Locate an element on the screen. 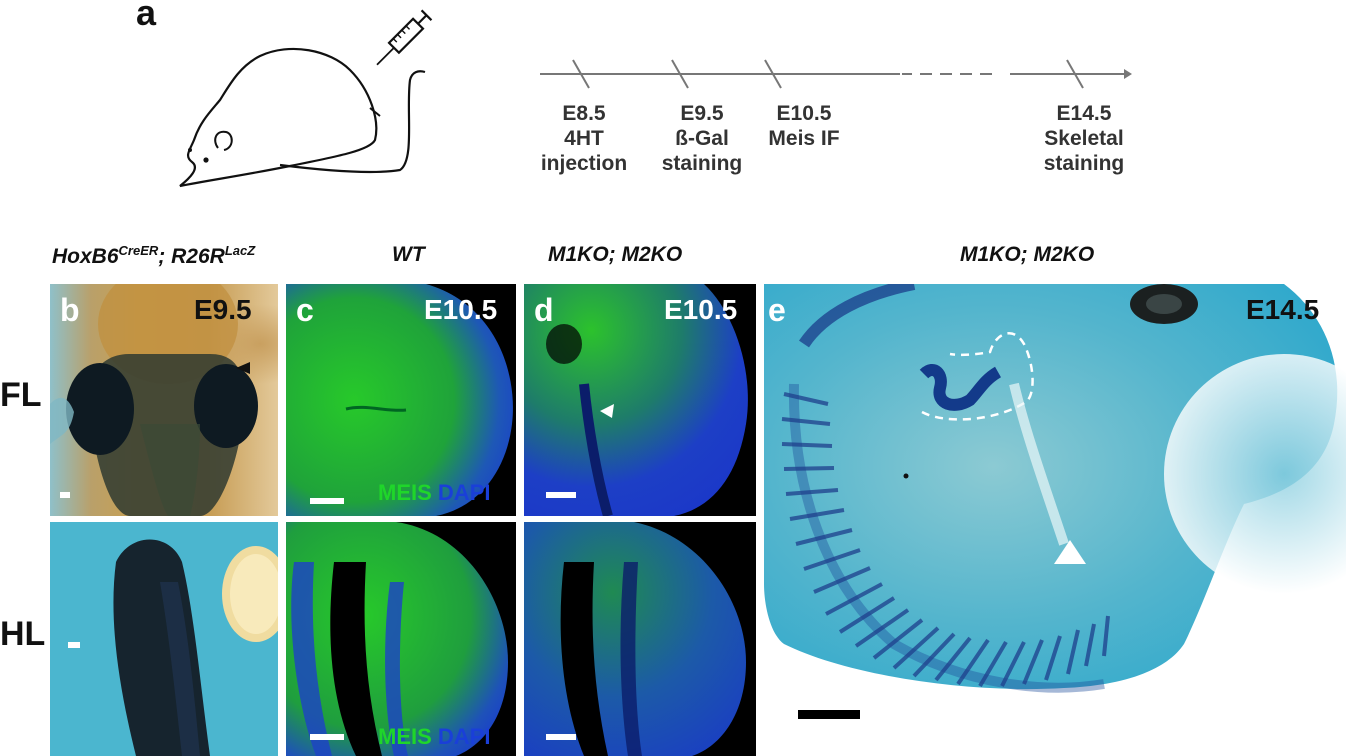 Image resolution: width=1346 pixels, height=756 pixels. timeline-line1: 4HT is located at coordinates (584, 138).